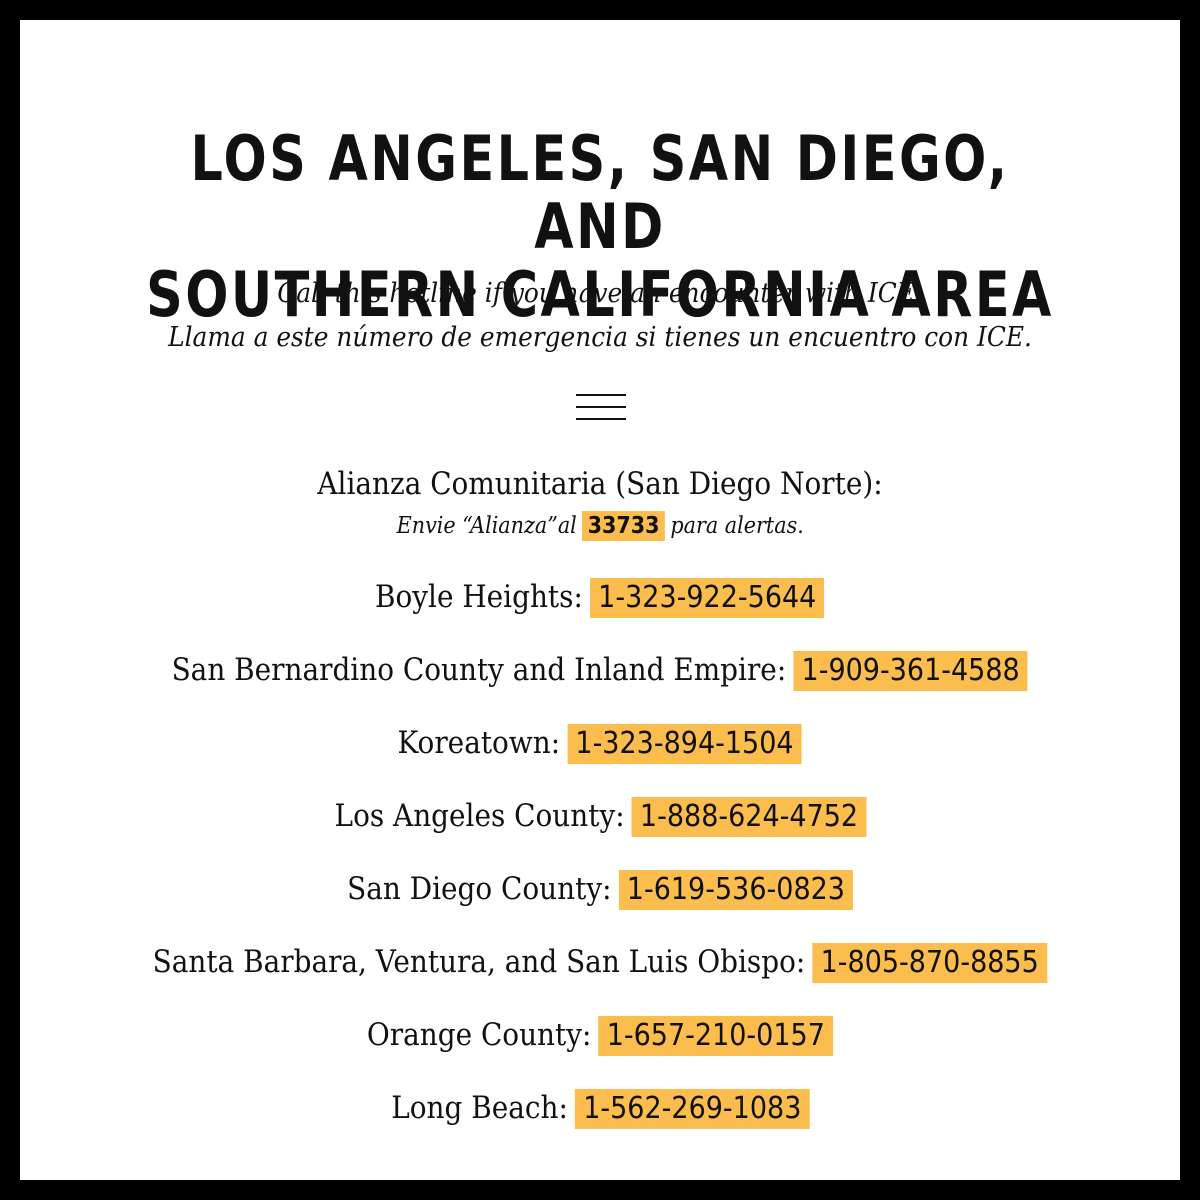 The image size is (1200, 1200). I want to click on hotline-row: Los Angeles County: 1-888-624-4752, so click(600, 816).